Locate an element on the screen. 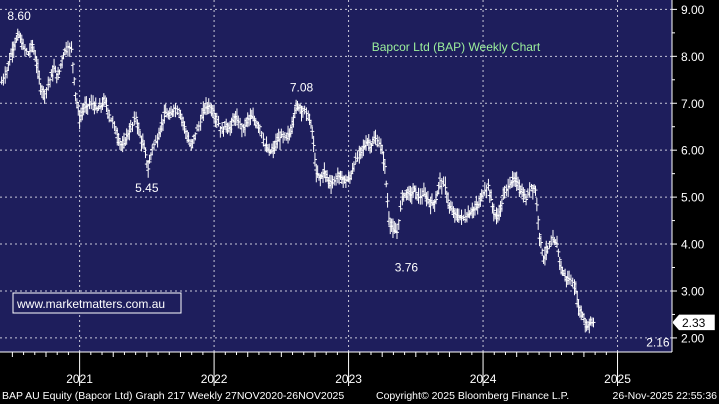 This screenshot has width=719, height=404. x-tick-label-1: 2022 is located at coordinates (214, 379).